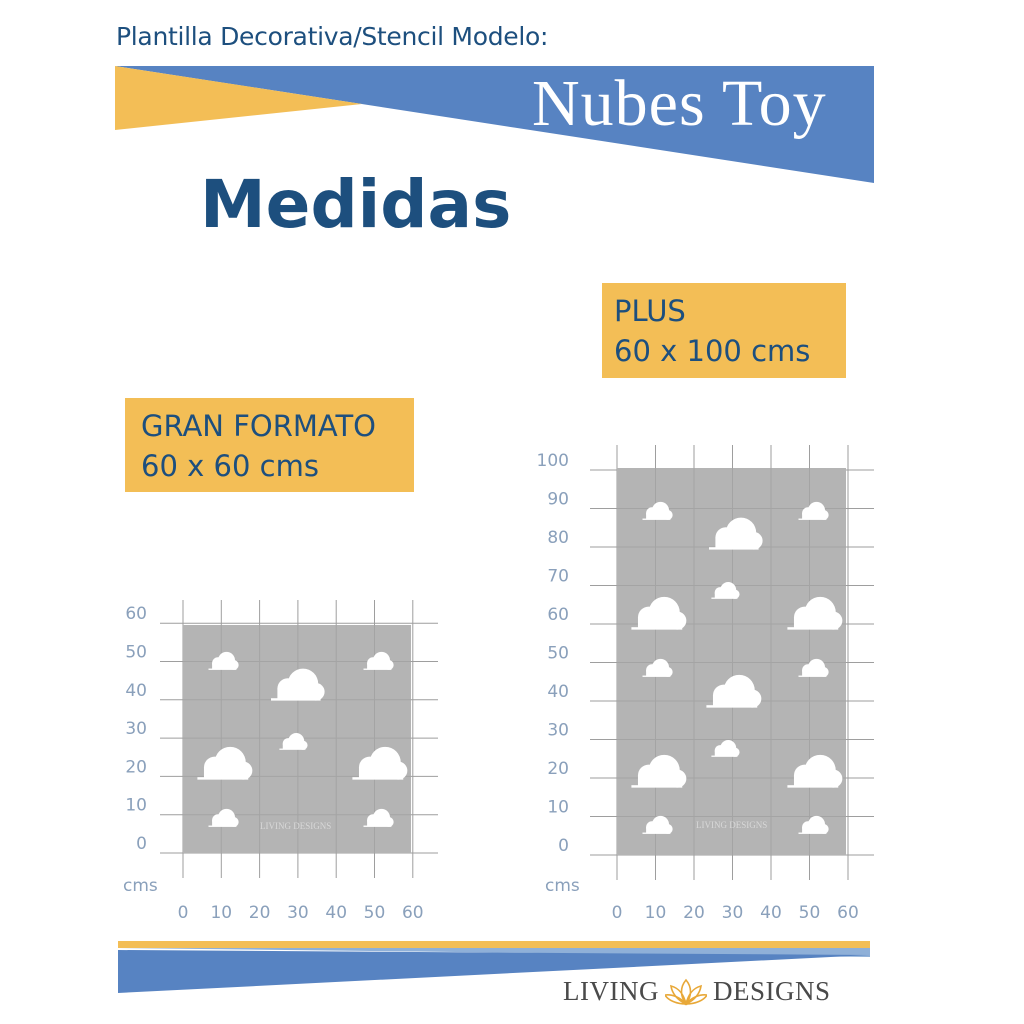  What do you see at coordinates (611, 991) in the screenshot?
I see `brand-logo-left: LIVING` at bounding box center [611, 991].